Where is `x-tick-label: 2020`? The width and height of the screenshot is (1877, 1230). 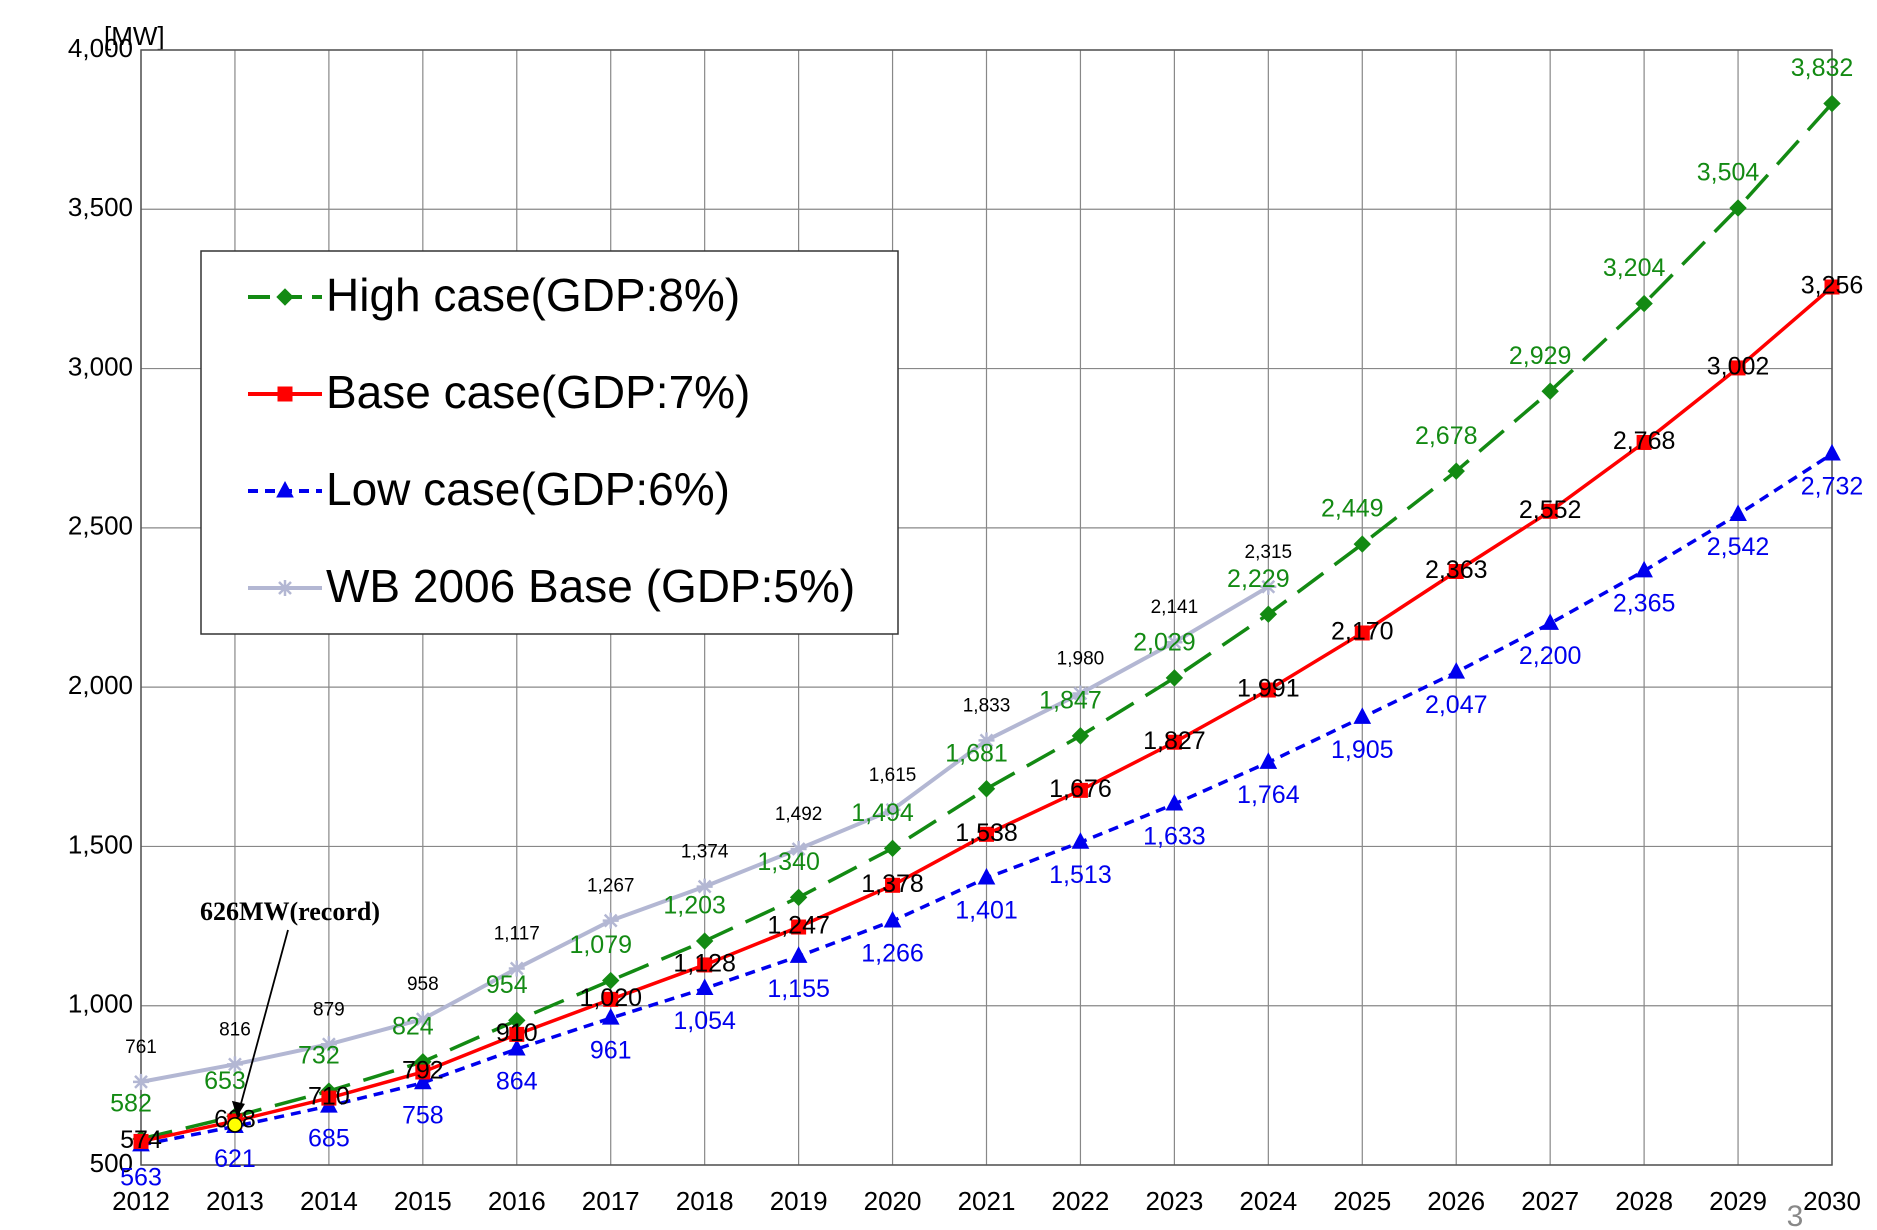 x-tick-label: 2020 is located at coordinates (893, 1201).